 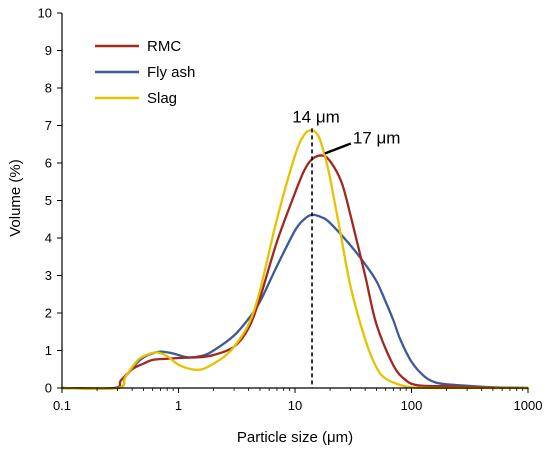 I want to click on legend-label: Slag, so click(x=162, y=98).